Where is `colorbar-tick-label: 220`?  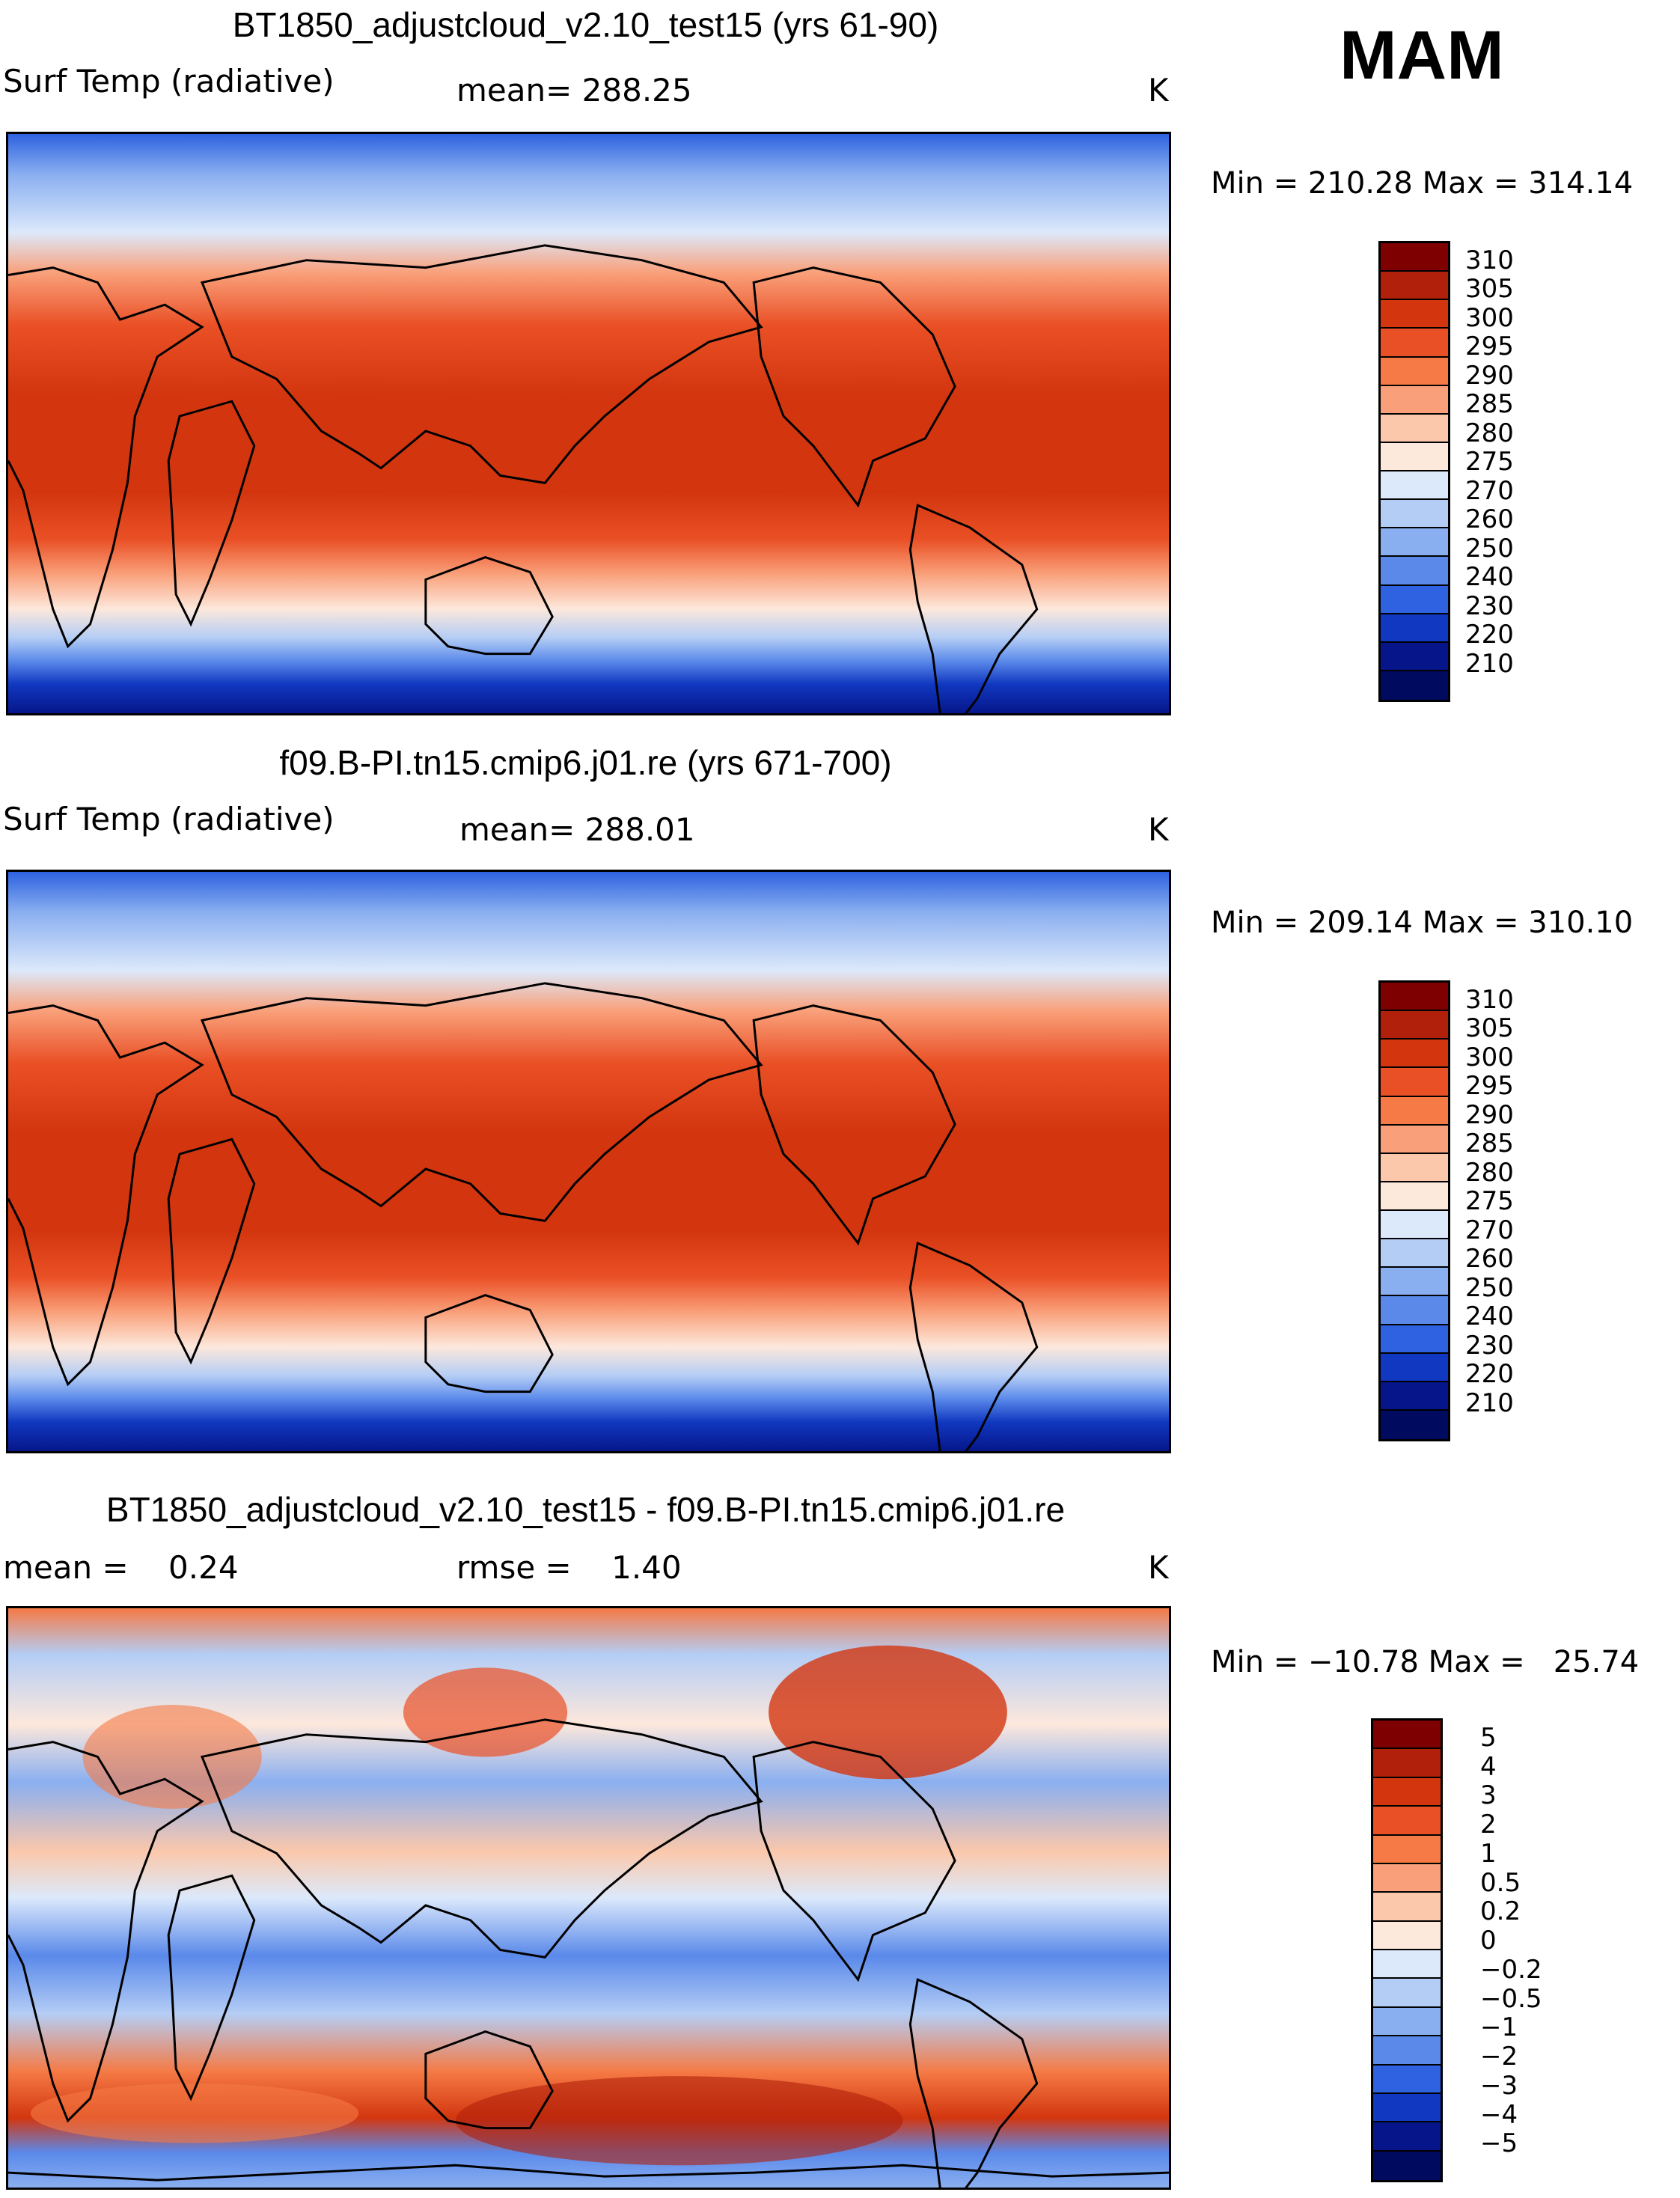
colorbar-tick-label: 220 is located at coordinates (1489, 1374).